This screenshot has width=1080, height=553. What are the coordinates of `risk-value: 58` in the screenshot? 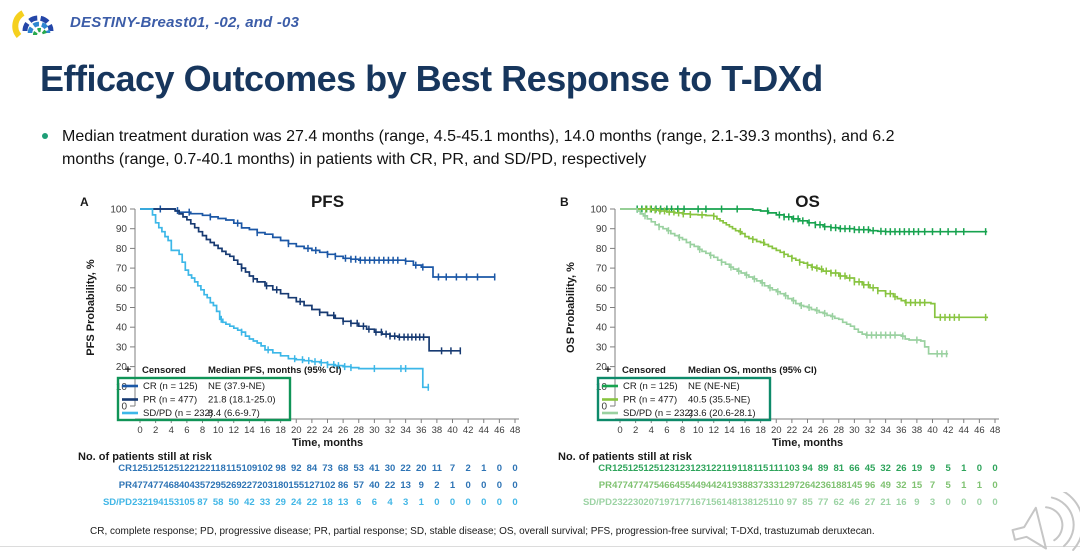 It's located at (218, 502).